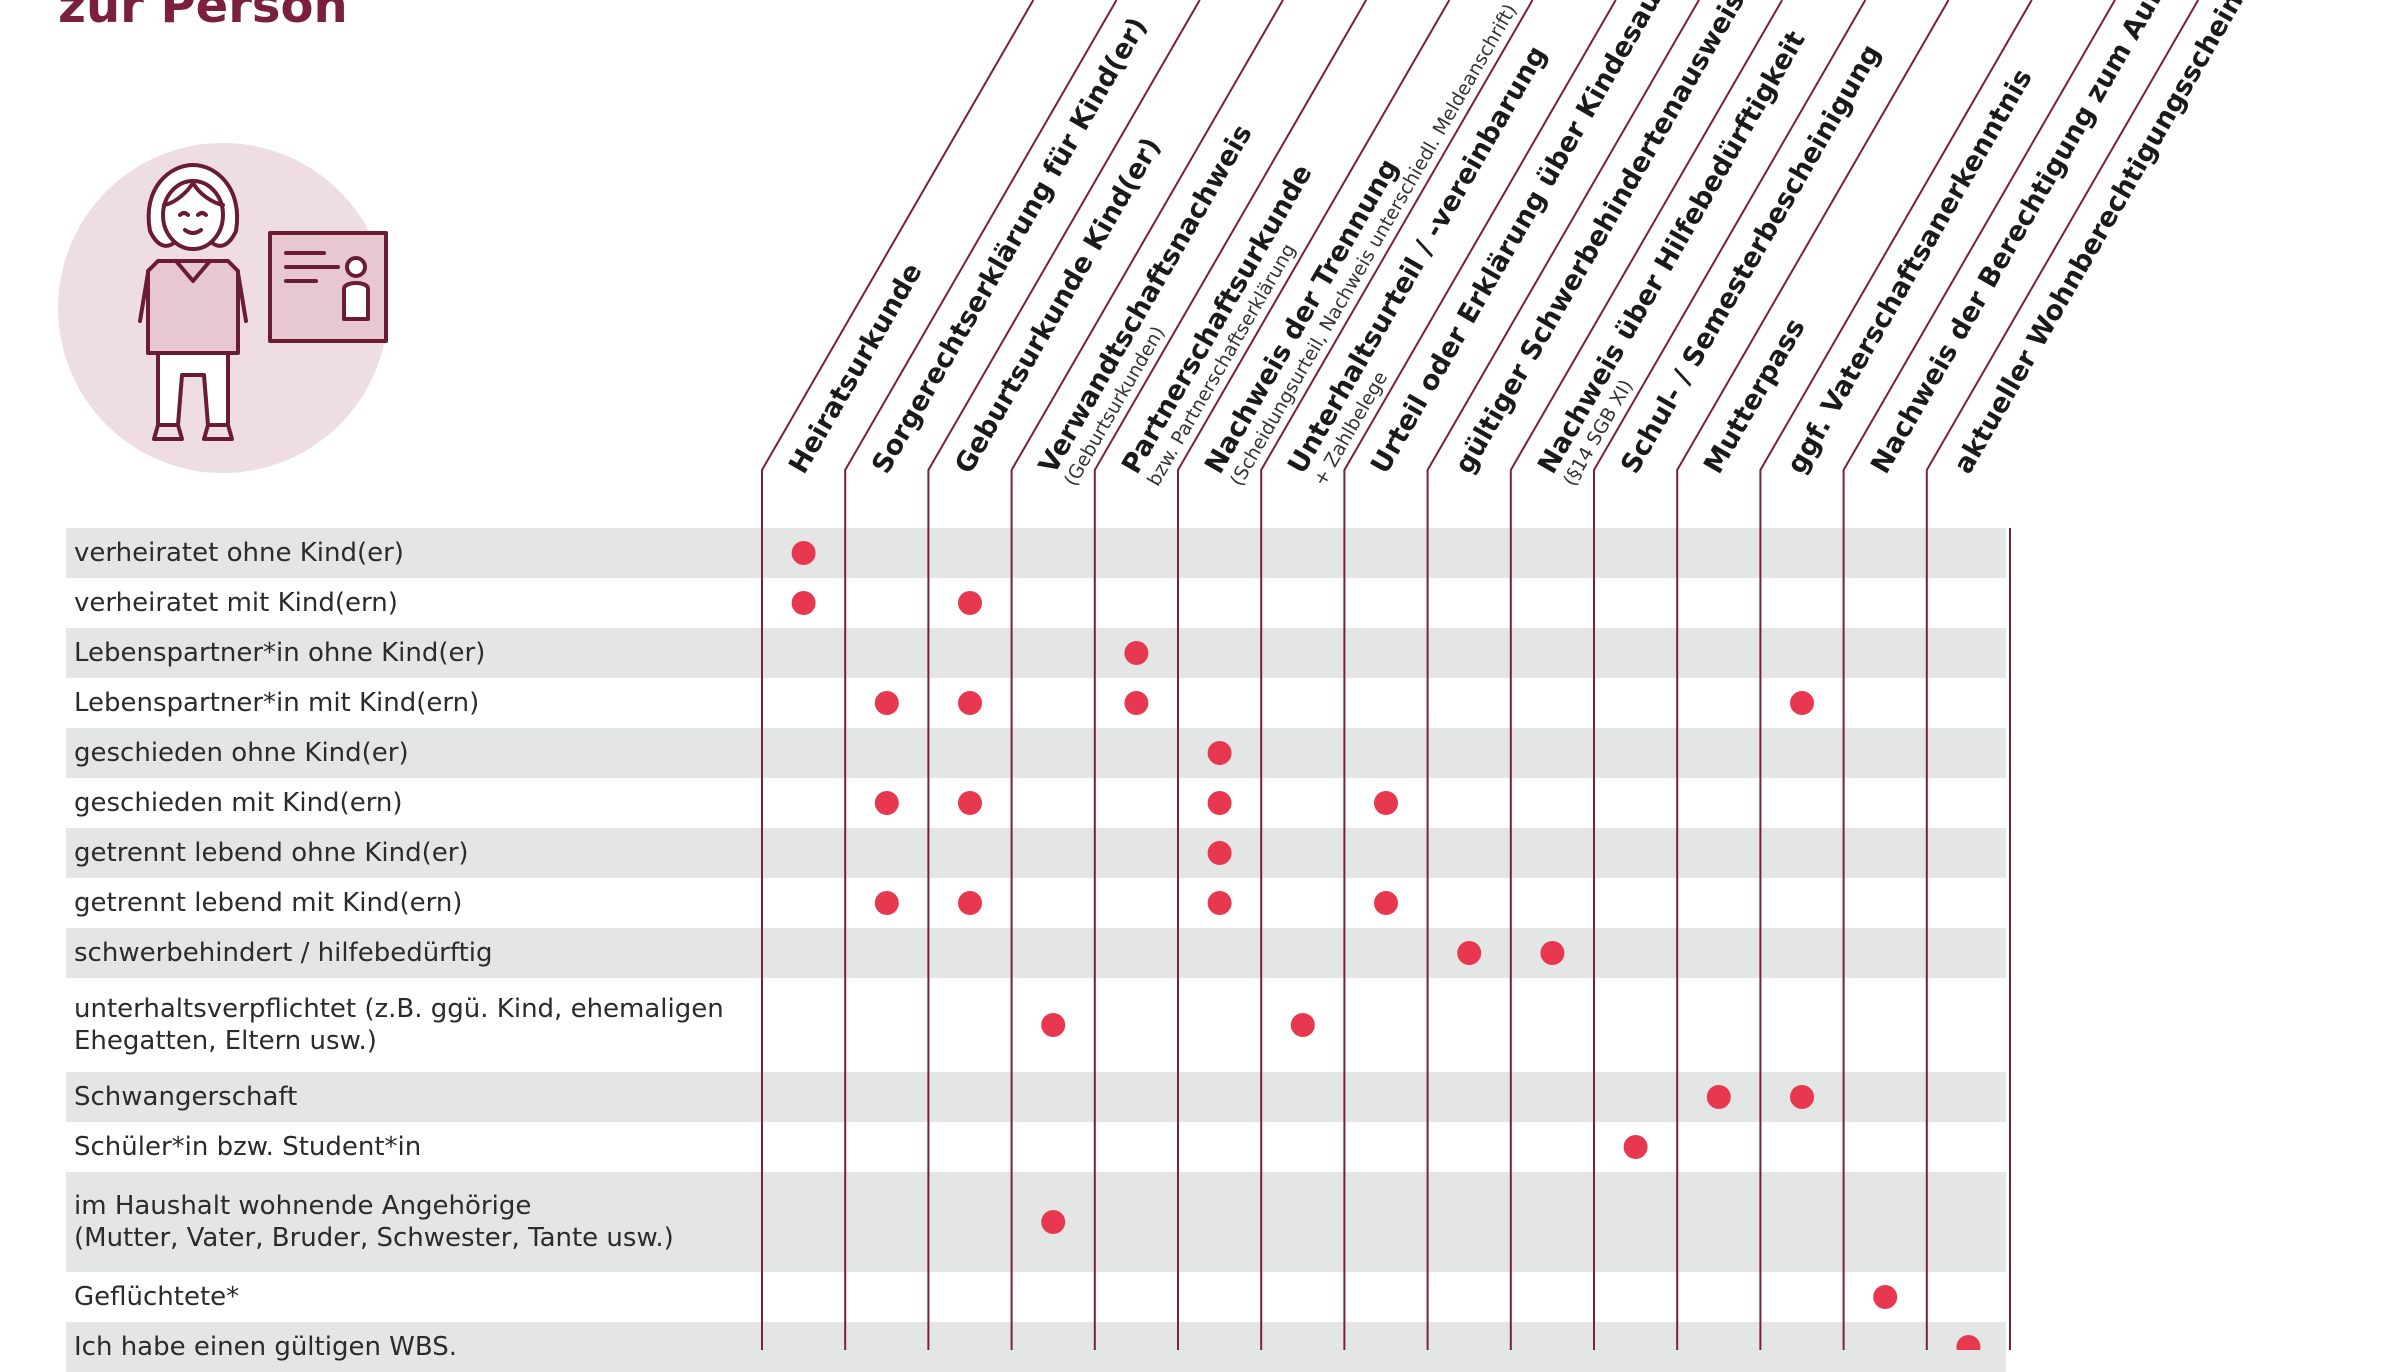 The image size is (2400, 1372). What do you see at coordinates (283, 953) in the screenshot?
I see `row-label: schwerbehindert / hilfebedürftig` at bounding box center [283, 953].